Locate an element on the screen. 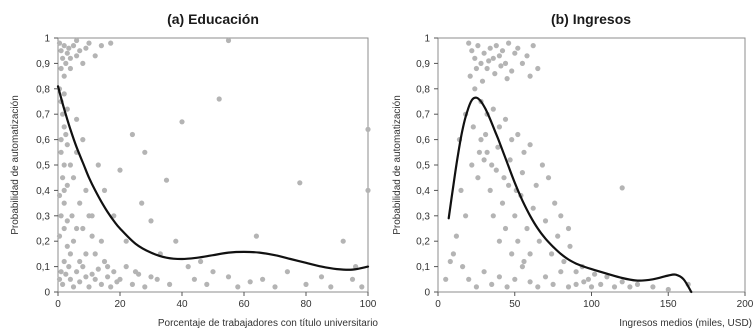  y-tick-label: 0,1 is located at coordinates (423, 267).